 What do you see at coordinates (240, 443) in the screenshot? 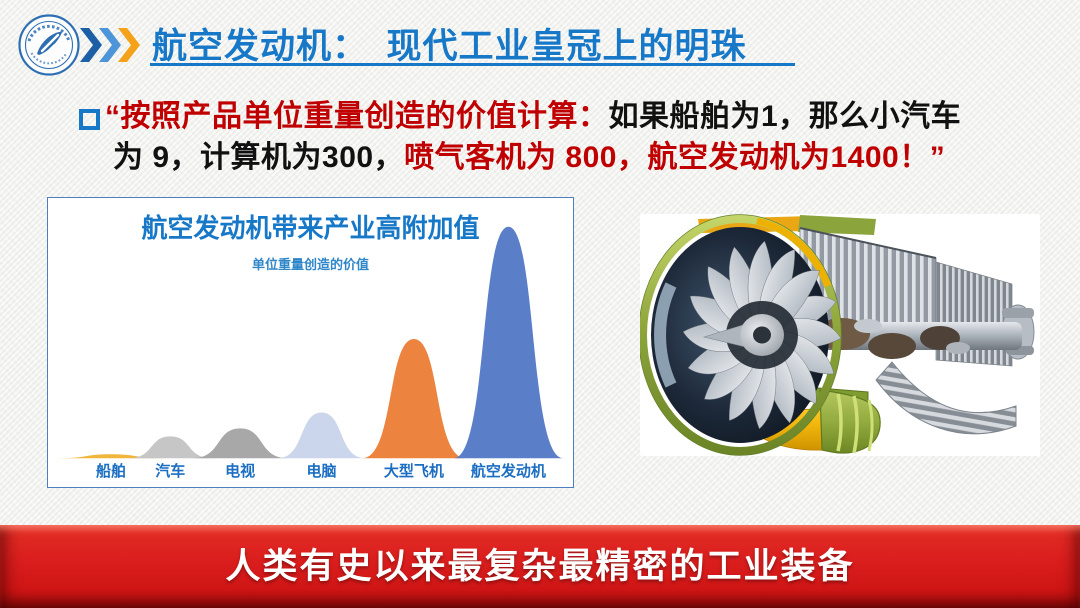
I see `bell-电视` at bounding box center [240, 443].